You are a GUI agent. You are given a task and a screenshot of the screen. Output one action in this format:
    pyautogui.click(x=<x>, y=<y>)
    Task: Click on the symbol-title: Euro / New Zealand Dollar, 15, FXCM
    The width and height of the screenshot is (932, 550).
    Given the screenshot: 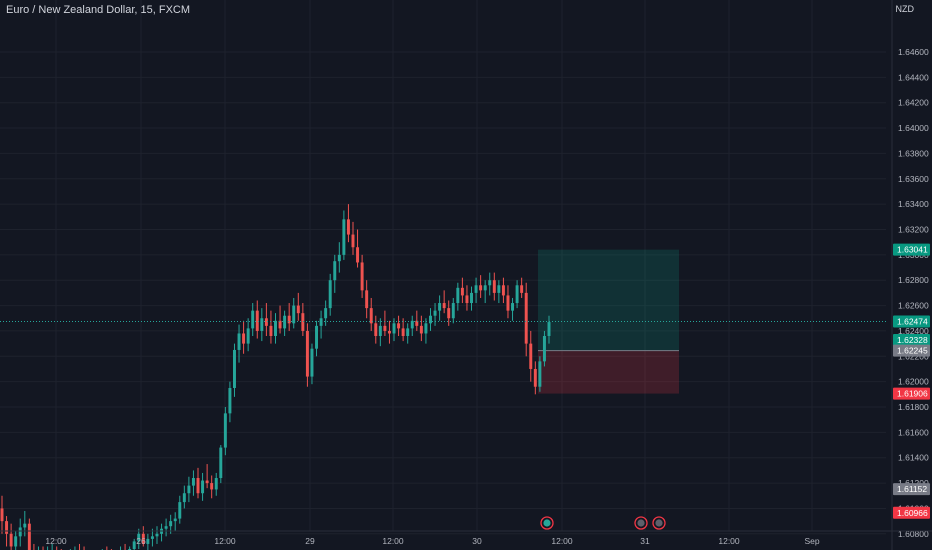 What is the action you would take?
    pyautogui.click(x=98, y=10)
    